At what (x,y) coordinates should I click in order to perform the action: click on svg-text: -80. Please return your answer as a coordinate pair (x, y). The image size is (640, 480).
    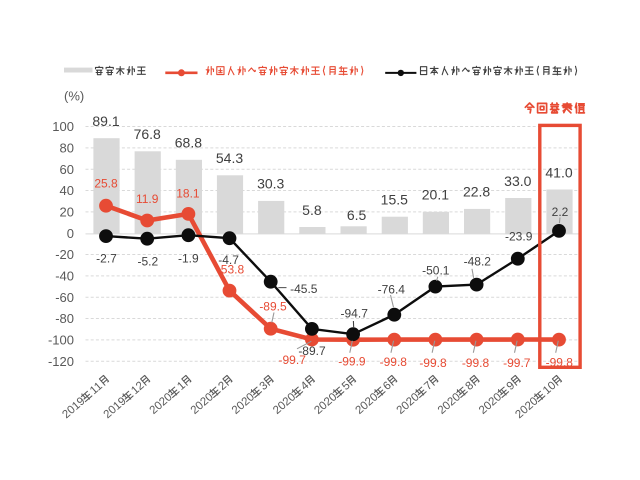
    Looking at the image, I should click on (64, 318).